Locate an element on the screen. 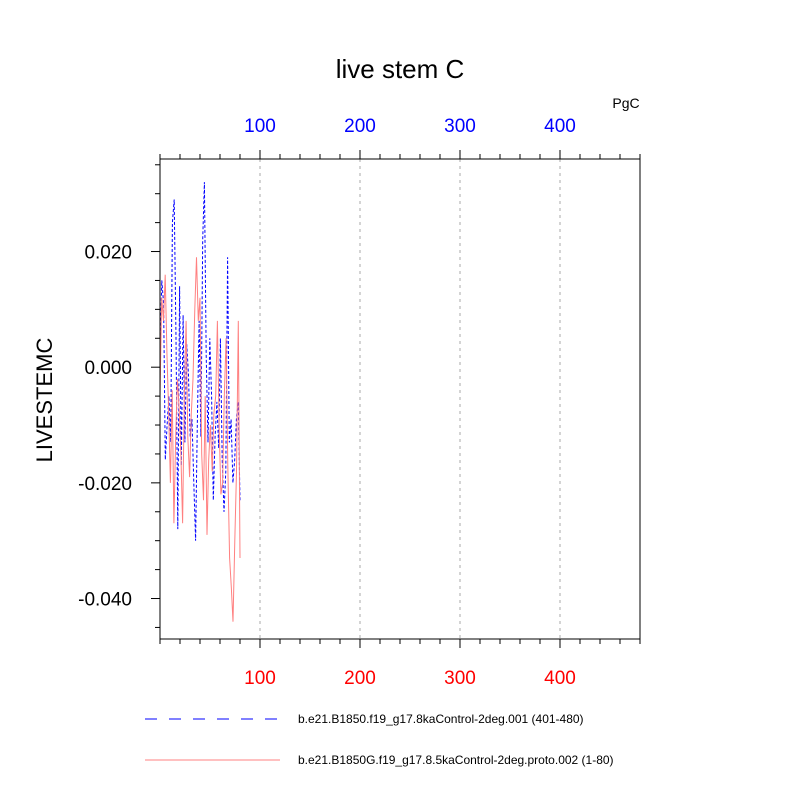  y-tick-label-1: -0.020 is located at coordinates (105, 484).